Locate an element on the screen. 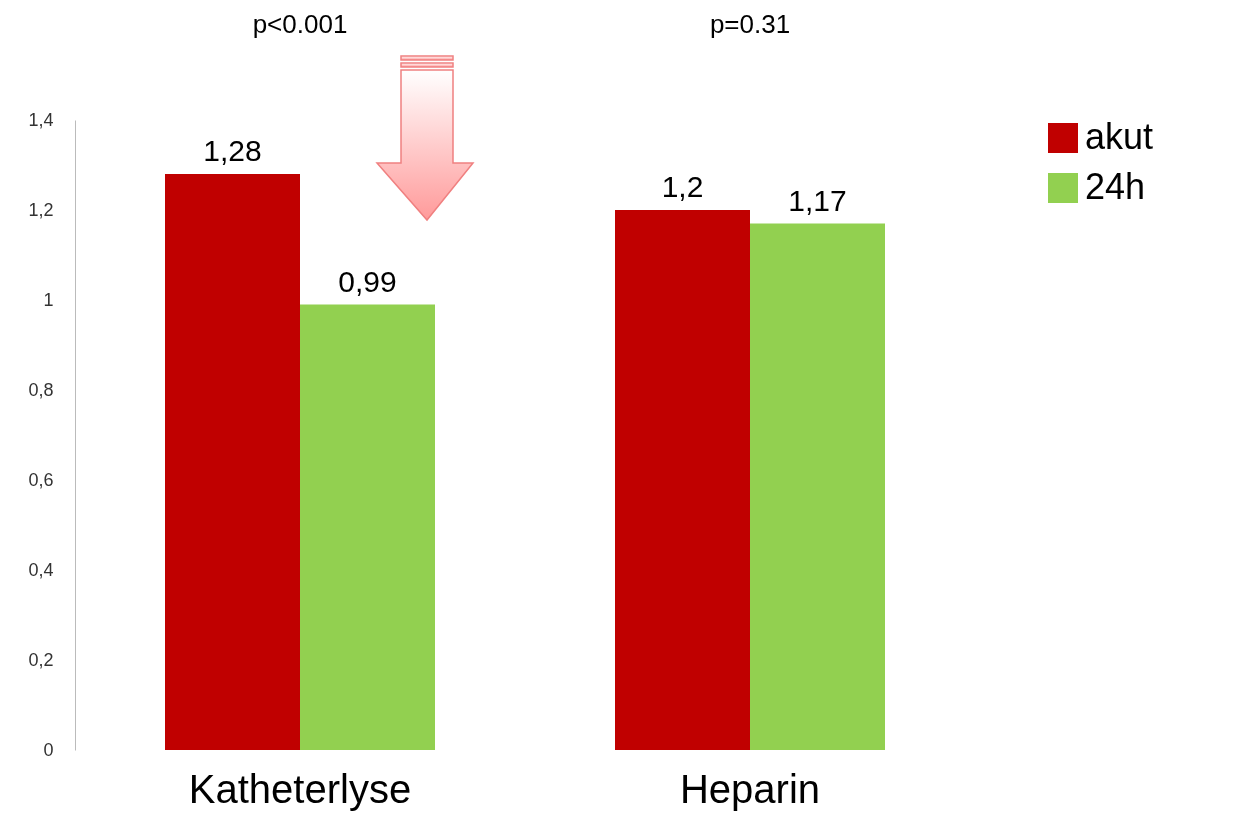 This screenshot has width=1245, height=835. data-label: 1,2 is located at coordinates (682, 186).